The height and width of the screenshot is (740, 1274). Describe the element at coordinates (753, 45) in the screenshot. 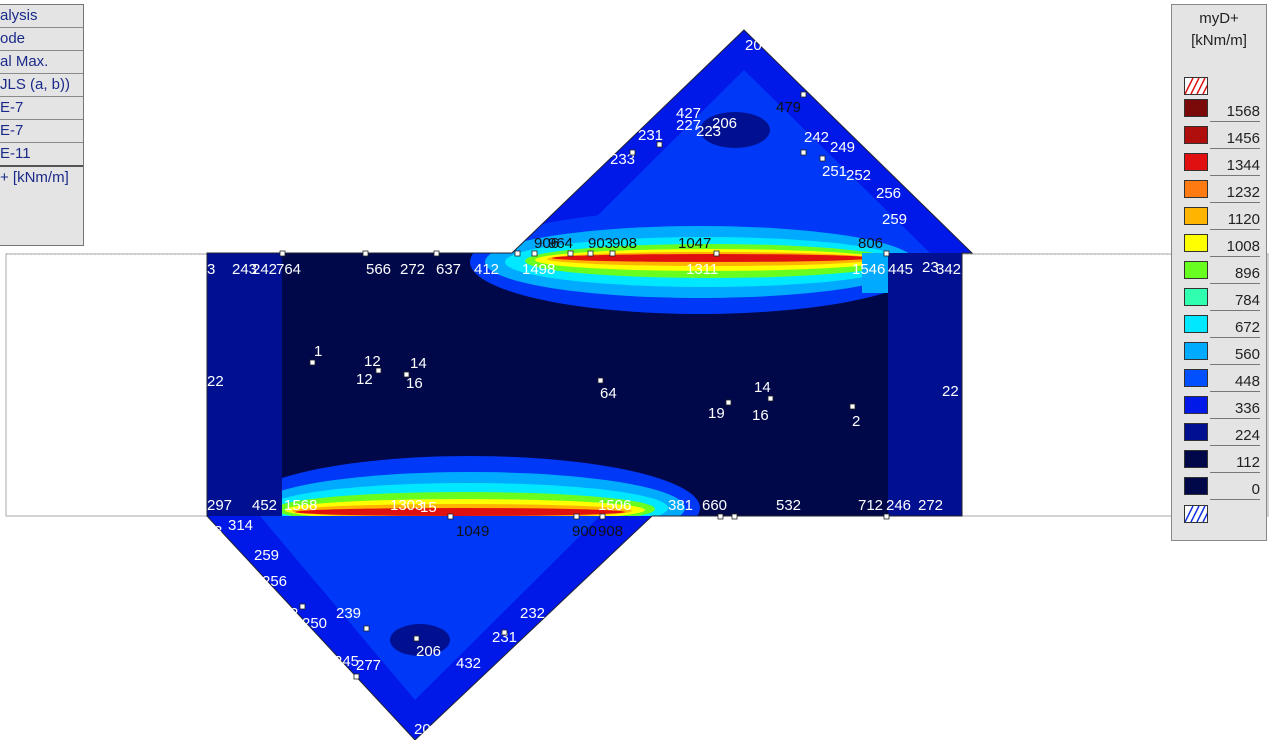

I see `label-top-1: 20` at that location.